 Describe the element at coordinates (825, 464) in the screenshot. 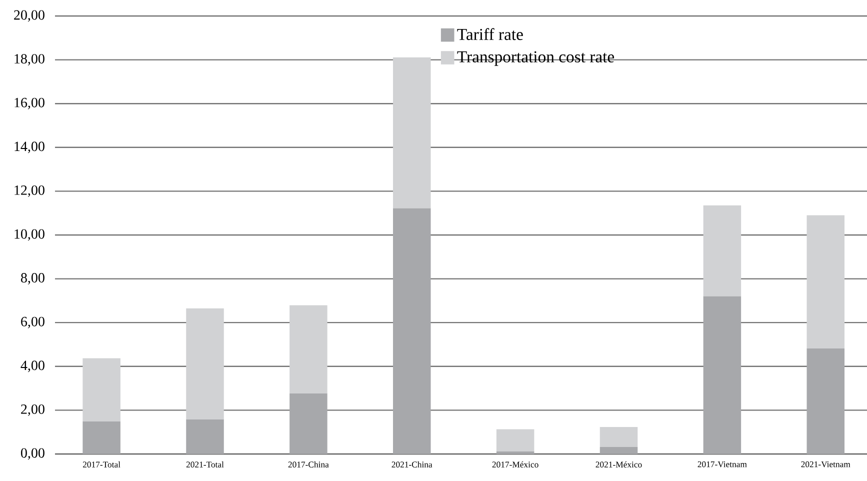

I see `x-tick-label: 2021-Vietnam` at that location.